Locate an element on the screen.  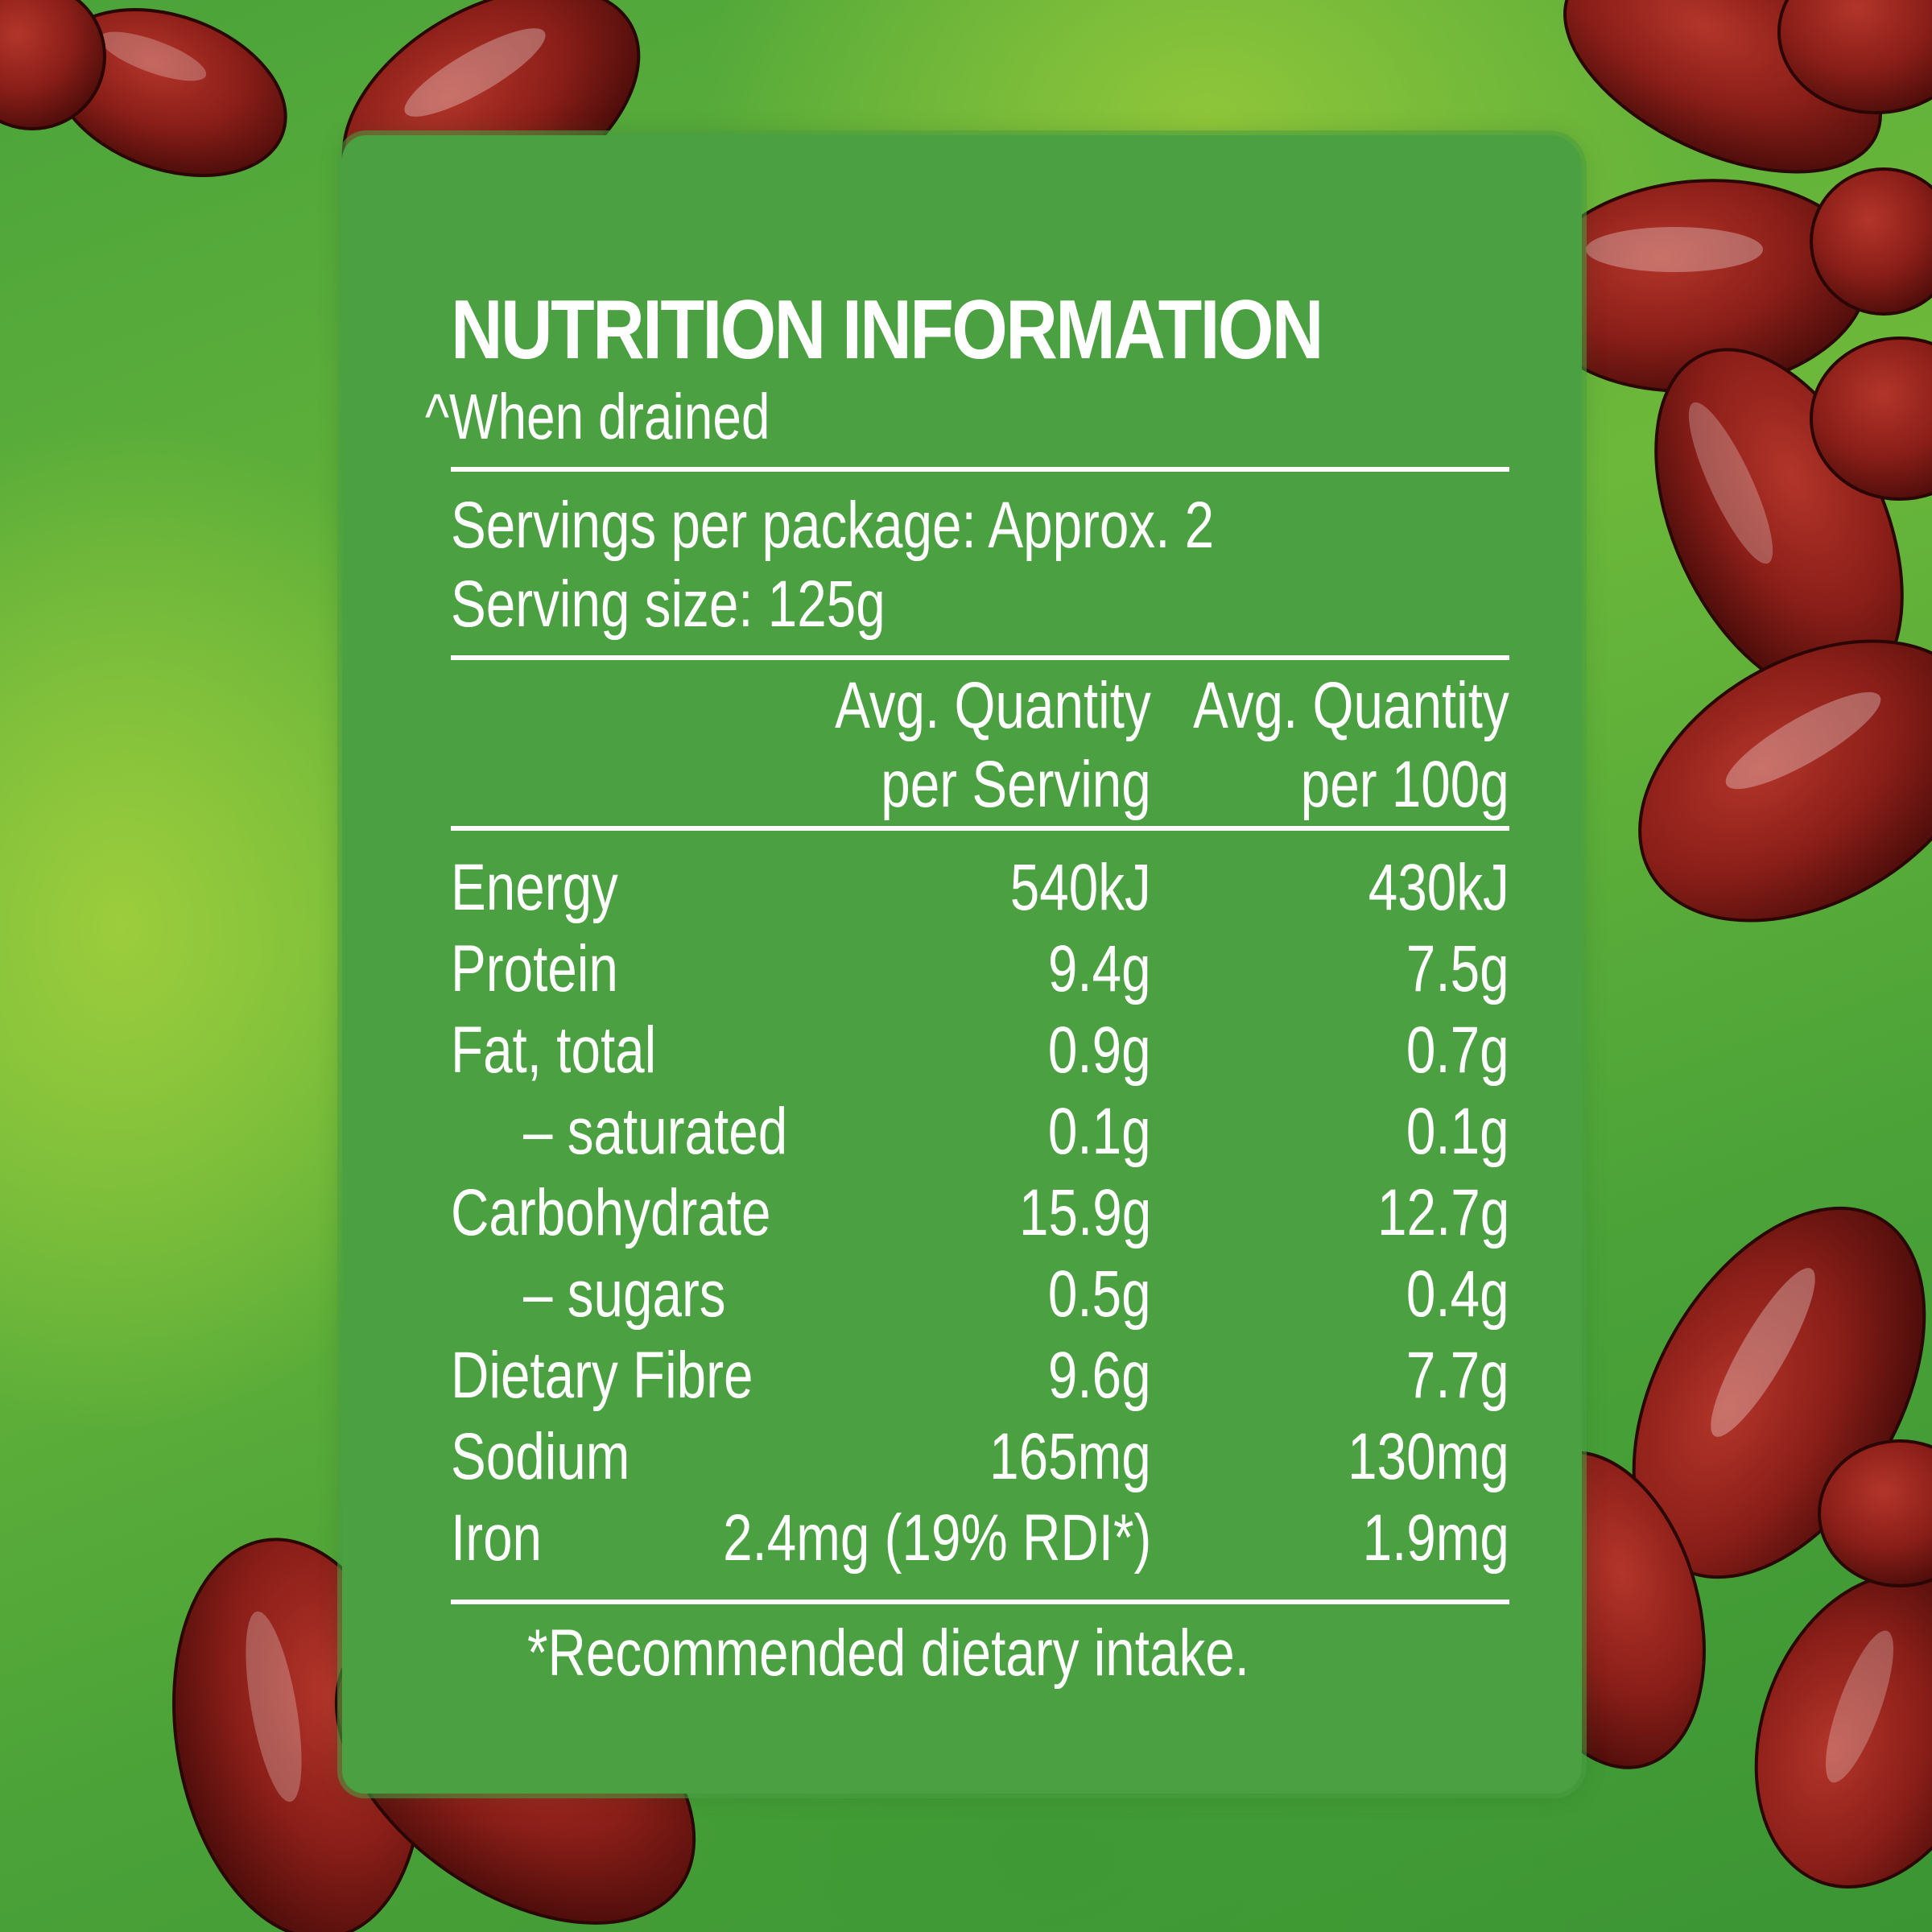
table-row: Fat, total 0.9g 0.7g is located at coordinates (980, 1051).